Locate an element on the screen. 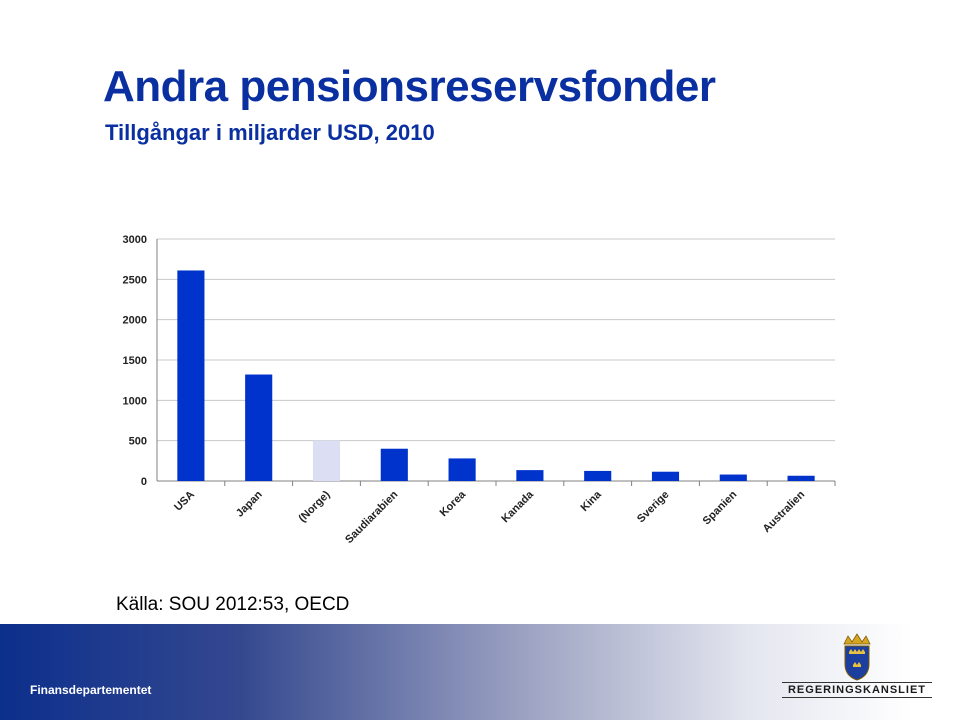 The width and height of the screenshot is (960, 720). regeringskansliet-logo: REGERINGSKANSLIET is located at coordinates (857, 667).